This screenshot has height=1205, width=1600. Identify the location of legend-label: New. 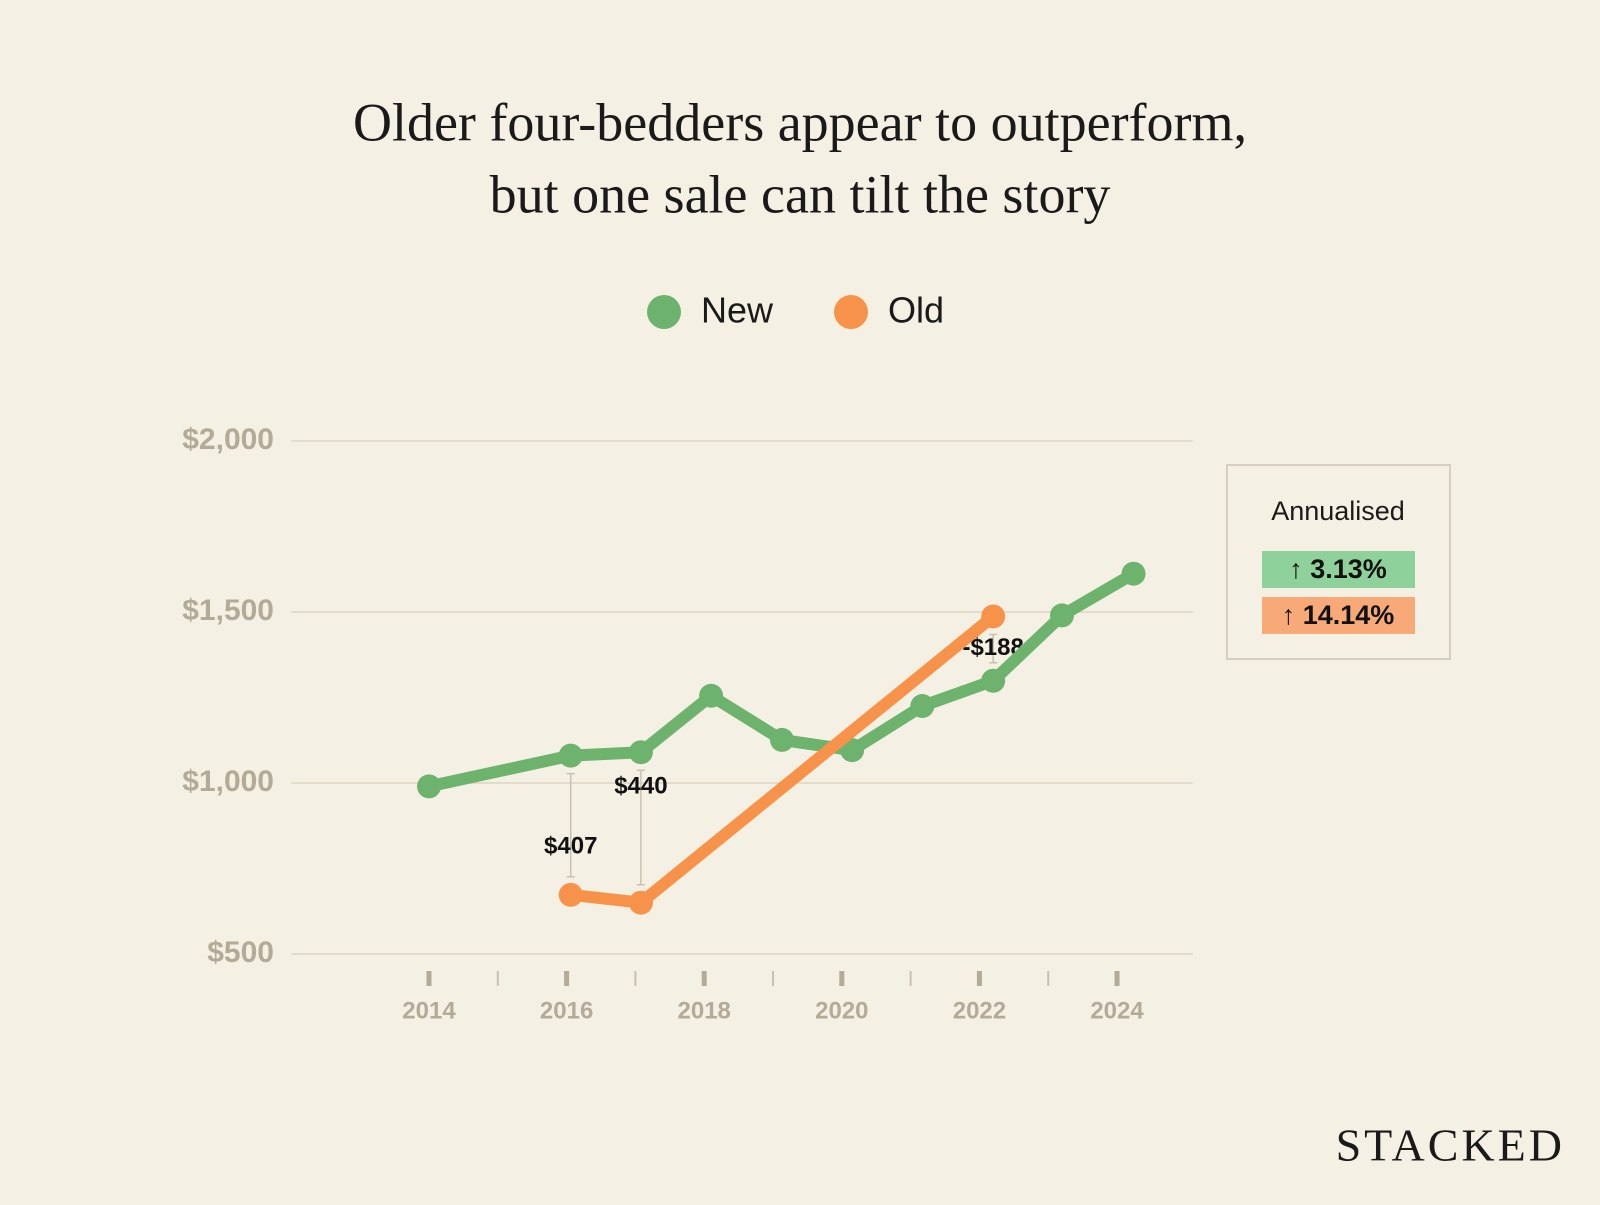
(737, 310).